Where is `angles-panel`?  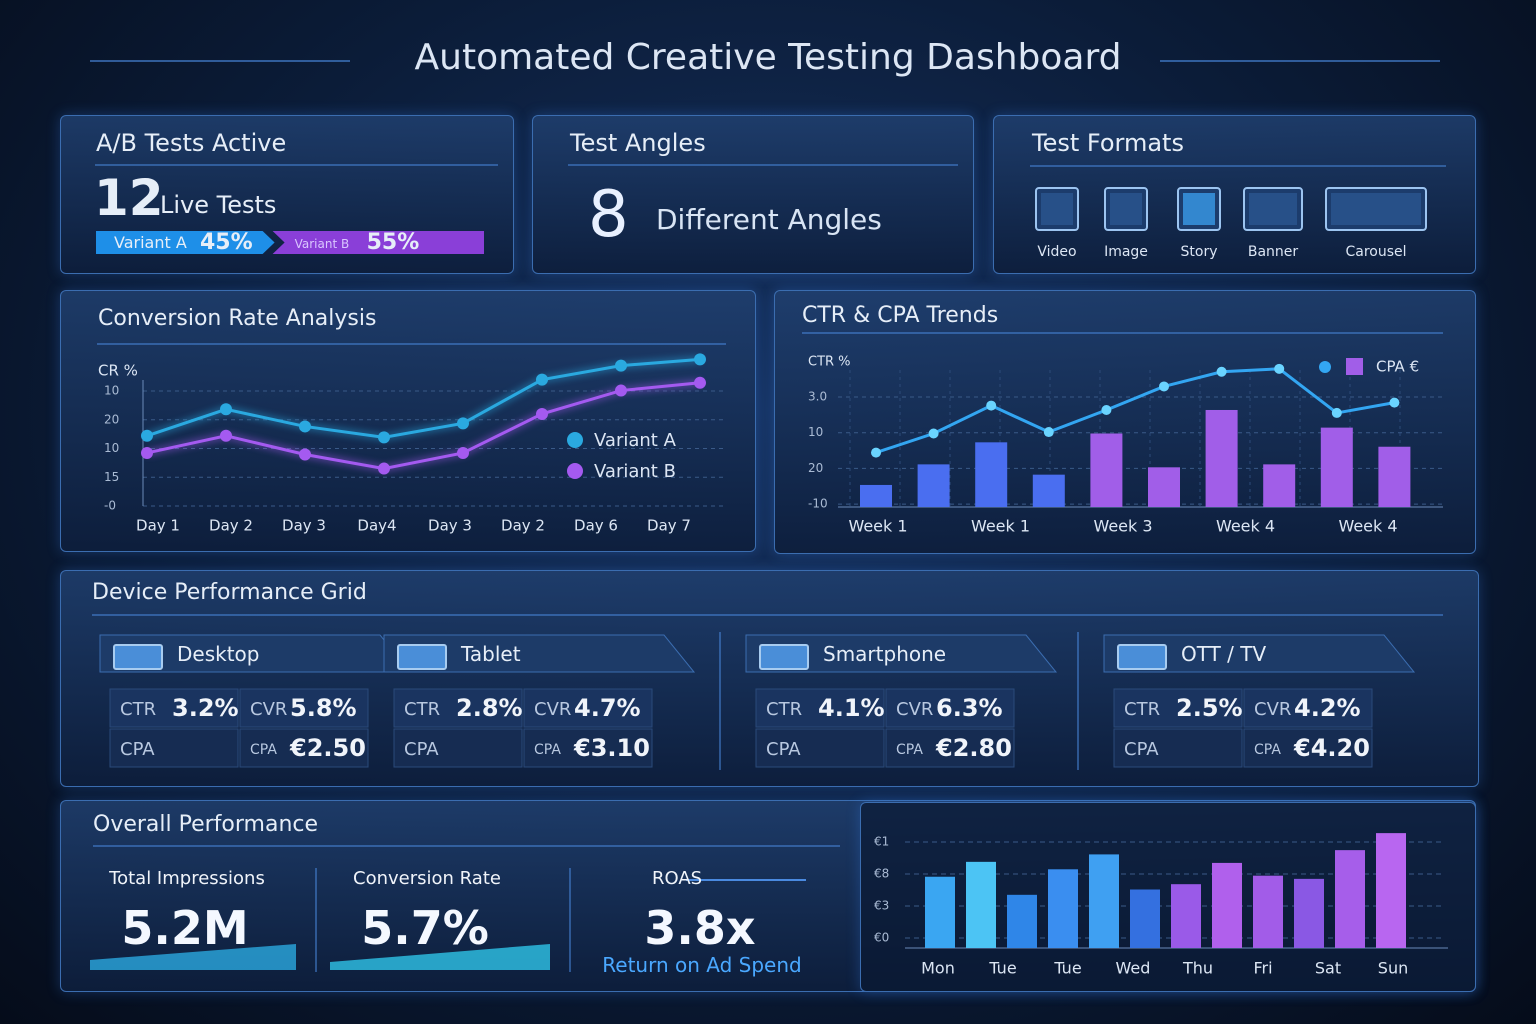 angles-panel is located at coordinates (753, 194).